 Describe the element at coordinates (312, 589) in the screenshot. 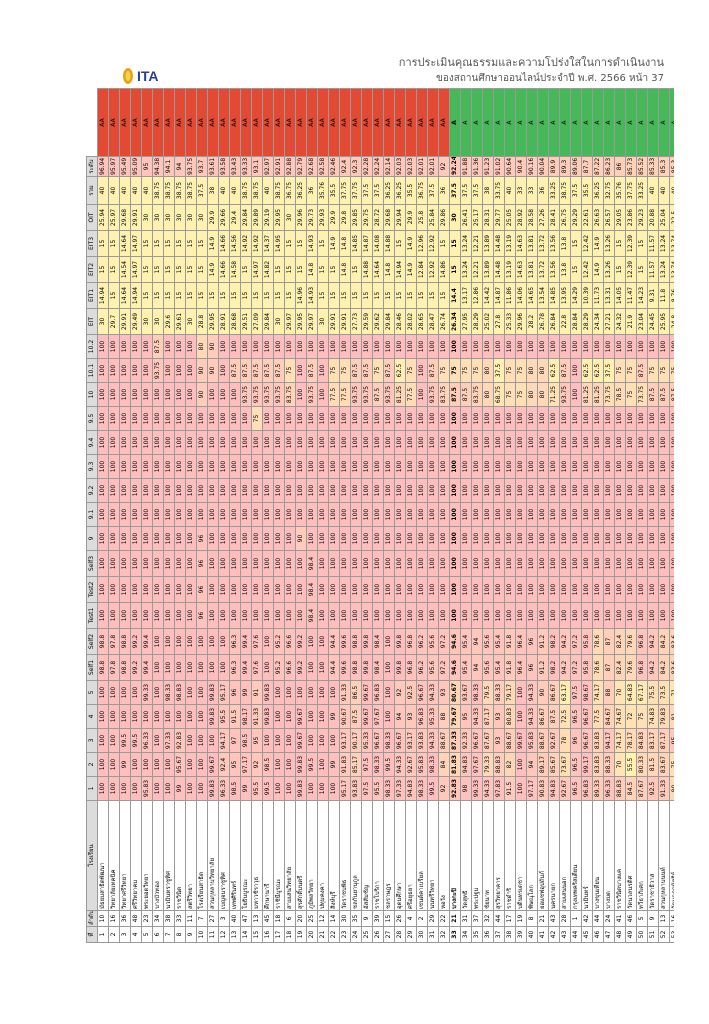

I see `table-cell: 98.4` at that location.